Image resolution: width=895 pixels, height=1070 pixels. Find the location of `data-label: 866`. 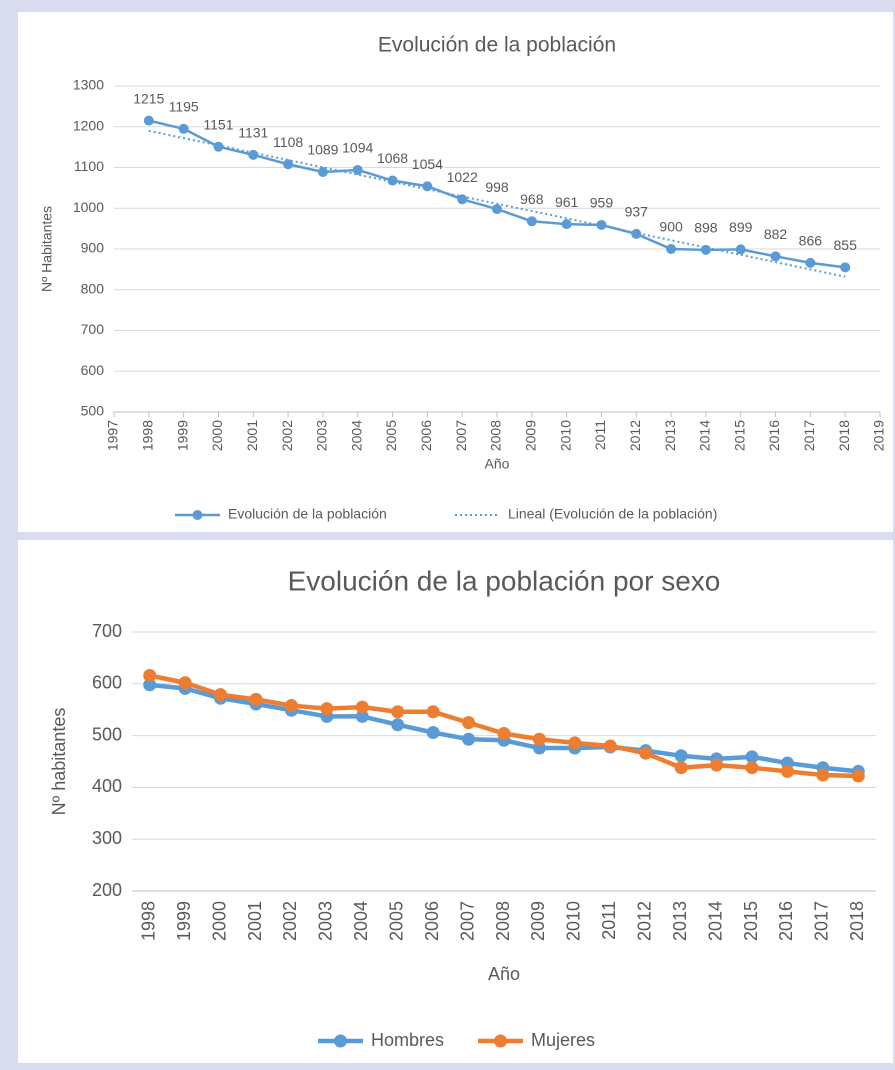

data-label: 866 is located at coordinates (811, 241).